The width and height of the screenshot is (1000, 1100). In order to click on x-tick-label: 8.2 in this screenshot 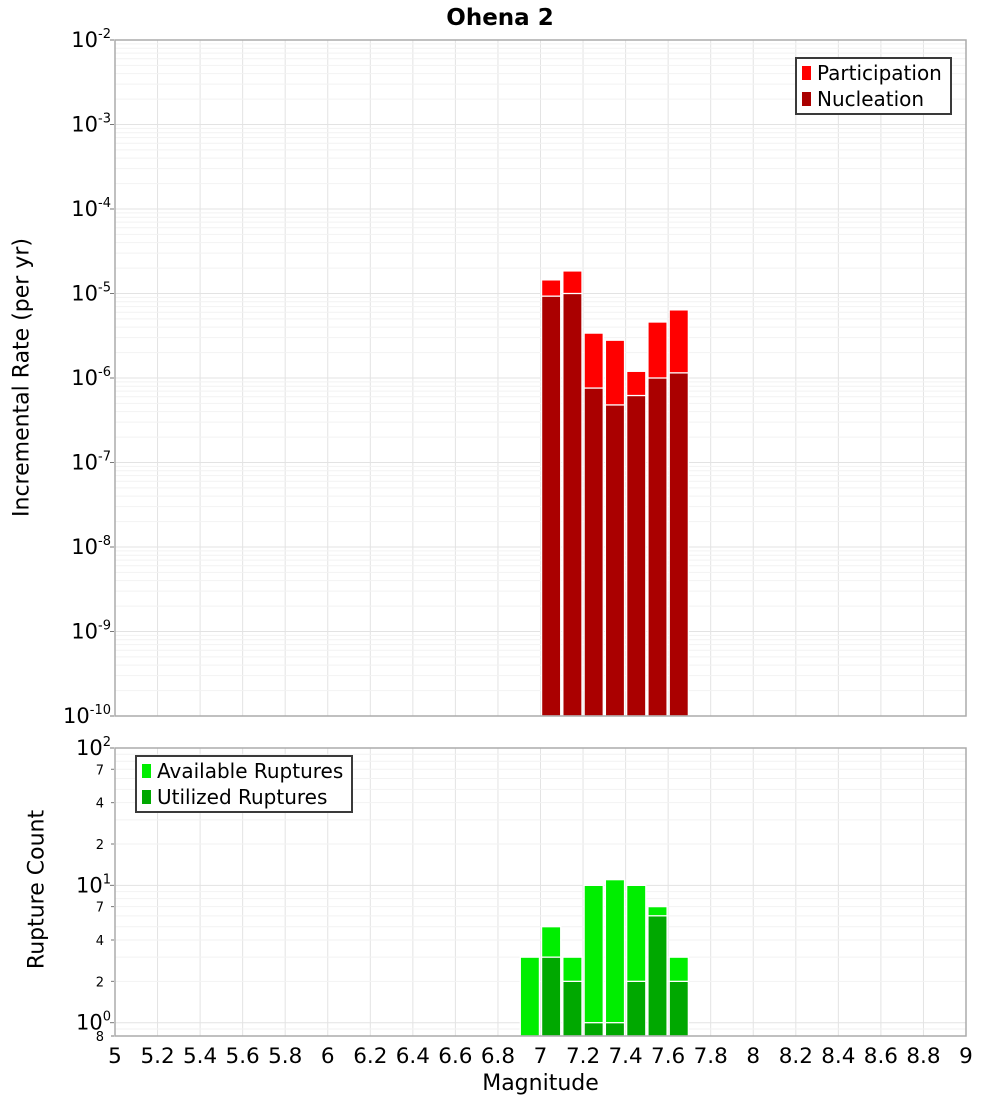, I will do `click(796, 1056)`.